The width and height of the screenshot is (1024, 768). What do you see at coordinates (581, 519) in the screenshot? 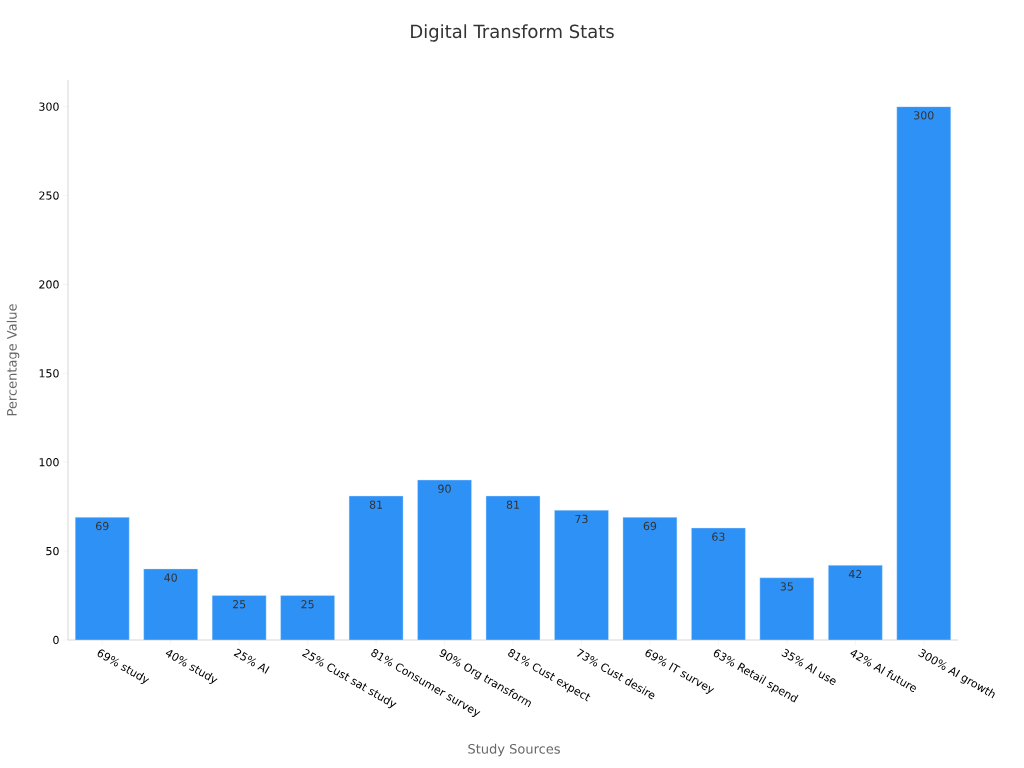
I see `data-label: 73` at bounding box center [581, 519].